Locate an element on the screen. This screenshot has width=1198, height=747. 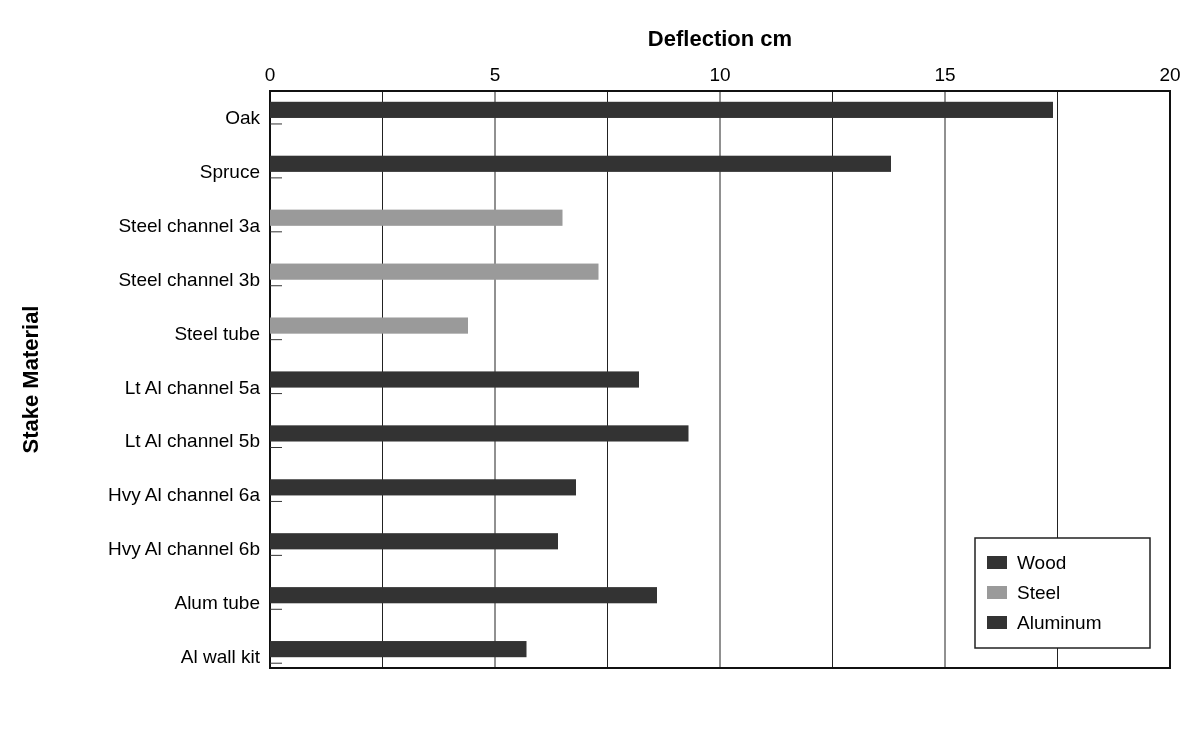
y-tick-label: Steel channel 3b is located at coordinates (189, 279).